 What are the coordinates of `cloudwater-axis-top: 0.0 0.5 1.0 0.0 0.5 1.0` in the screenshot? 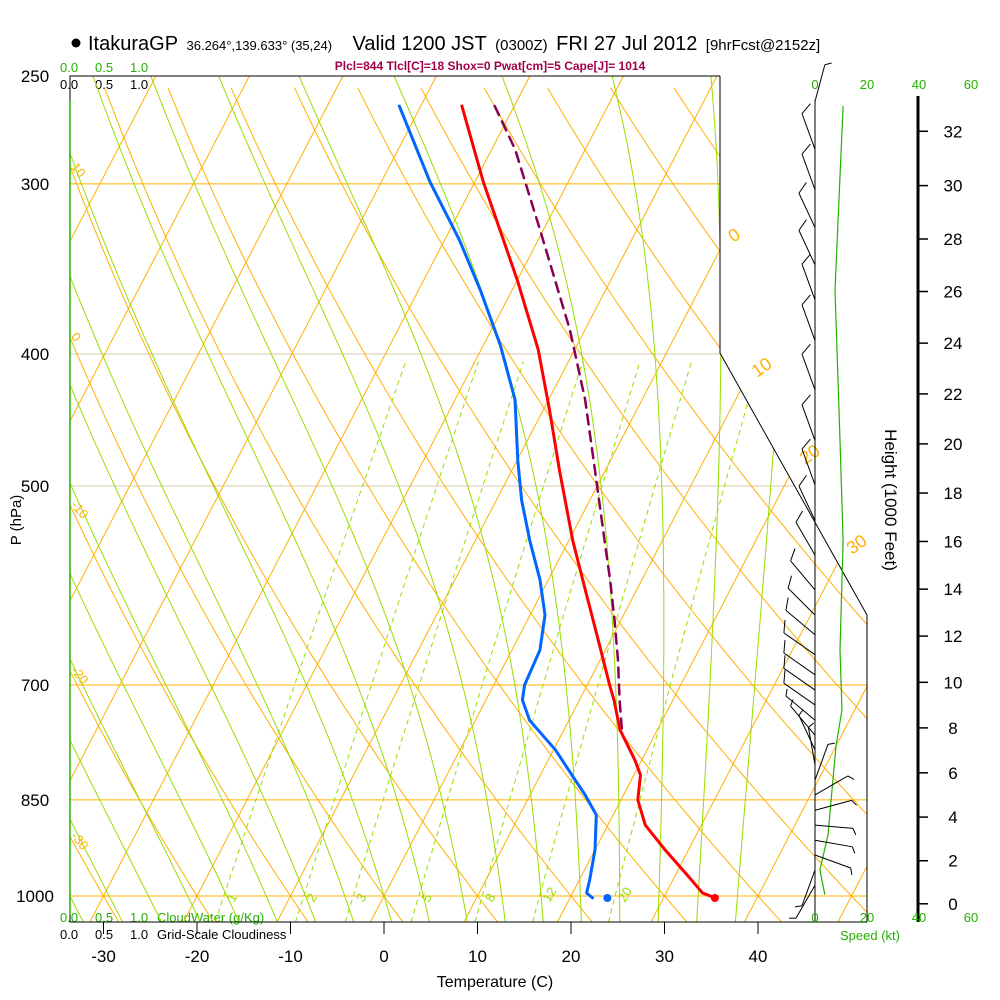 It's located at (104, 76).